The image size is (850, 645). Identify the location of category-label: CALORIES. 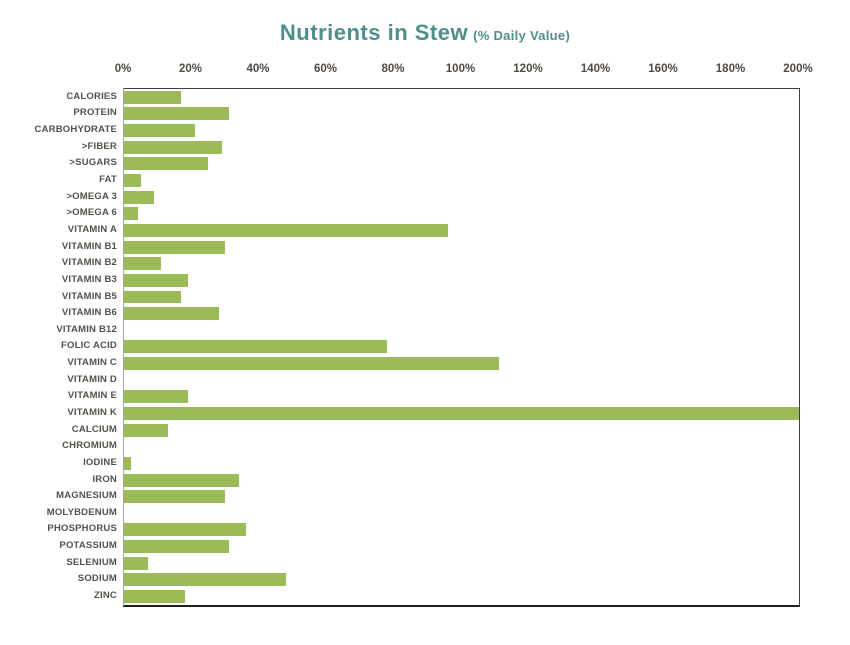
(91, 96).